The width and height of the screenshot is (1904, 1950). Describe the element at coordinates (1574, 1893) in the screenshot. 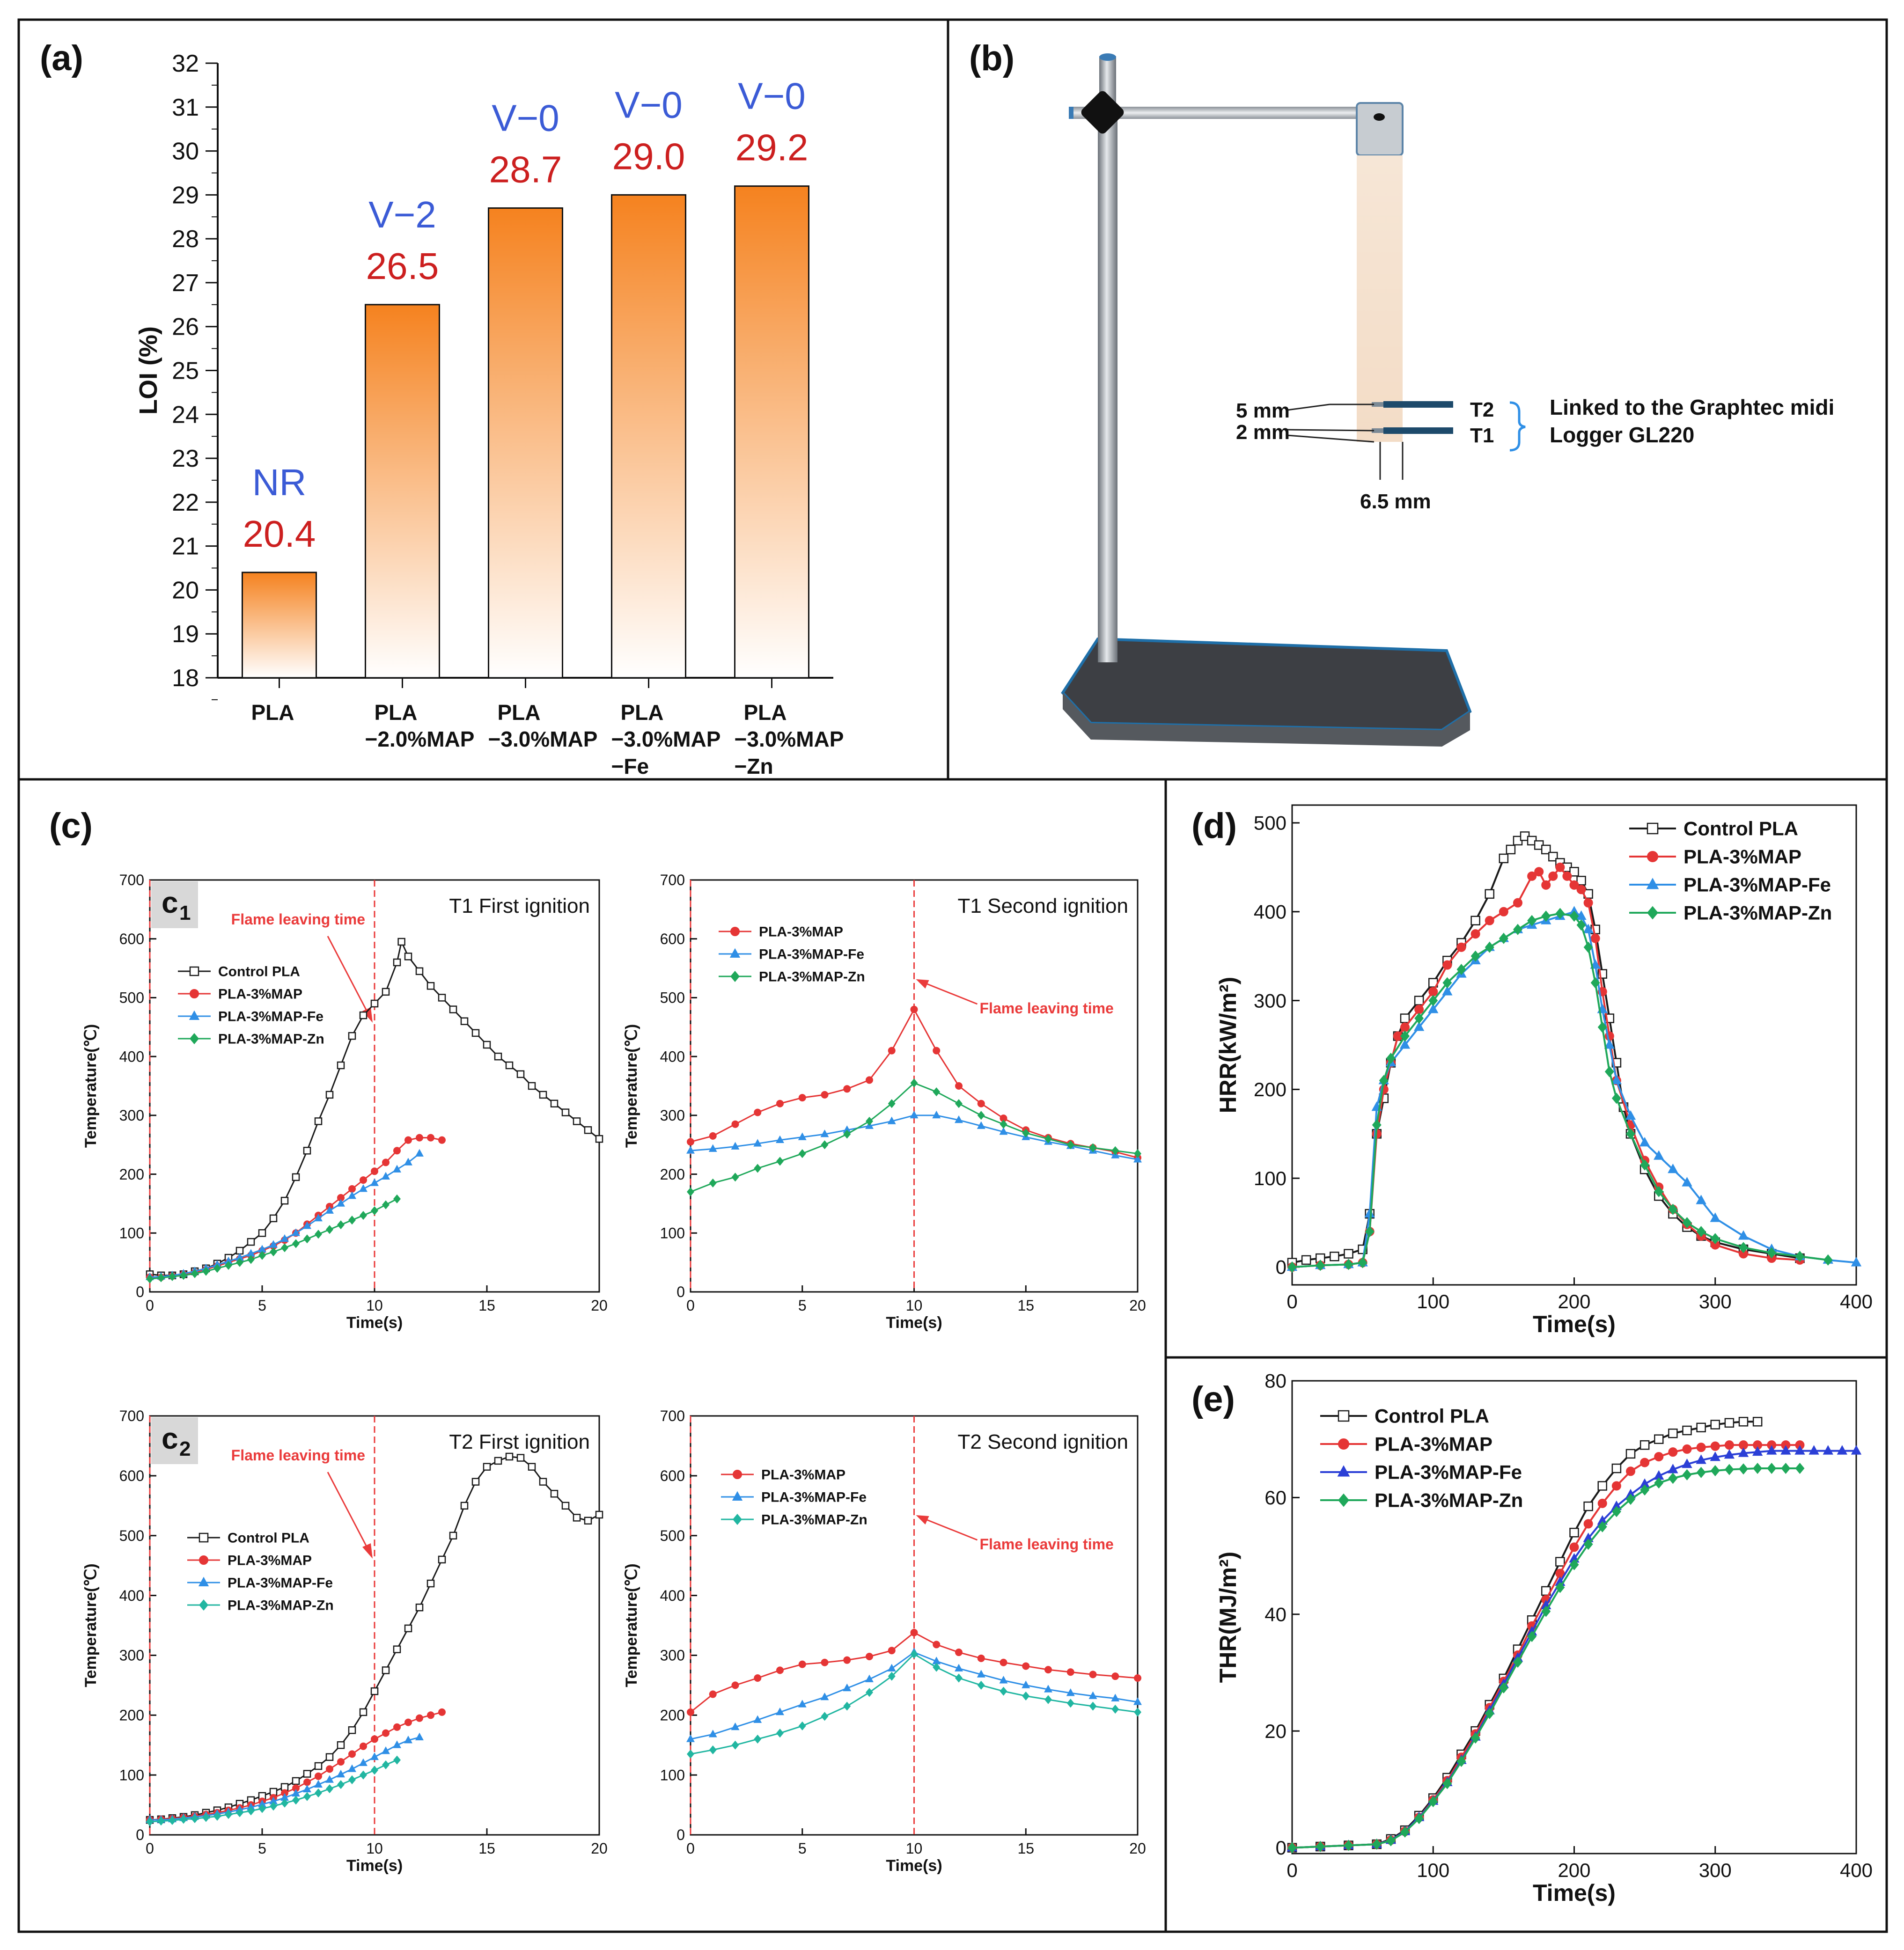

I see `x-axis-title: Time(s)` at that location.